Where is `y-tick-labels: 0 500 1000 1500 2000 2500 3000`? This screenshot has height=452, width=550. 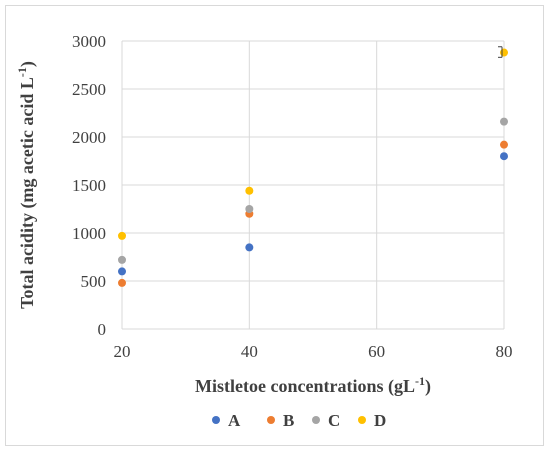
y-tick-labels: 0 500 1000 1500 2000 2500 3000 is located at coordinates (89, 185).